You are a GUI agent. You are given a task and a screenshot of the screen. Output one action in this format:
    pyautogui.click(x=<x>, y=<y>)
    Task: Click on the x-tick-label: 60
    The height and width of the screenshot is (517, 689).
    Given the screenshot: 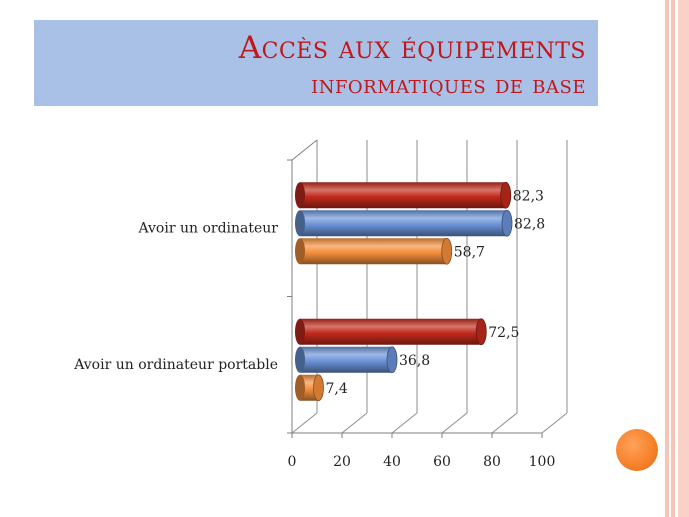 What is the action you would take?
    pyautogui.click(x=442, y=462)
    